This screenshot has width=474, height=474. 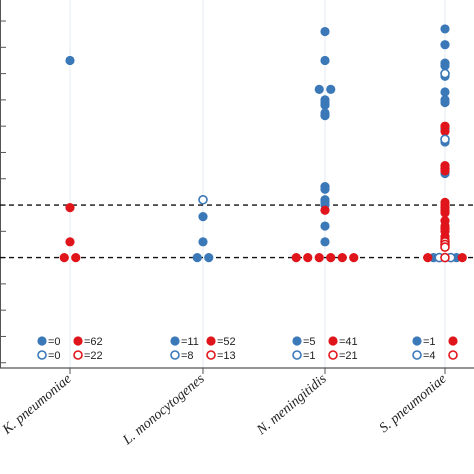 What do you see at coordinates (54, 356) in the screenshot?
I see `legend-count-open_blue: =0` at bounding box center [54, 356].